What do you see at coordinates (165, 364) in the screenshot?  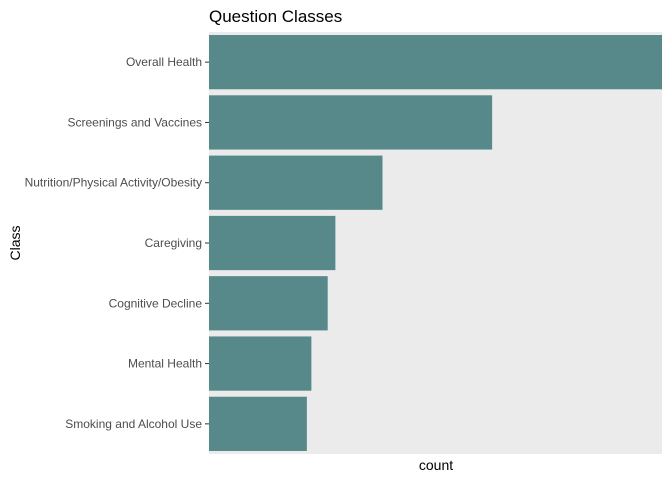 I see `y-tick-label-mental-health: Mental Health` at bounding box center [165, 364].